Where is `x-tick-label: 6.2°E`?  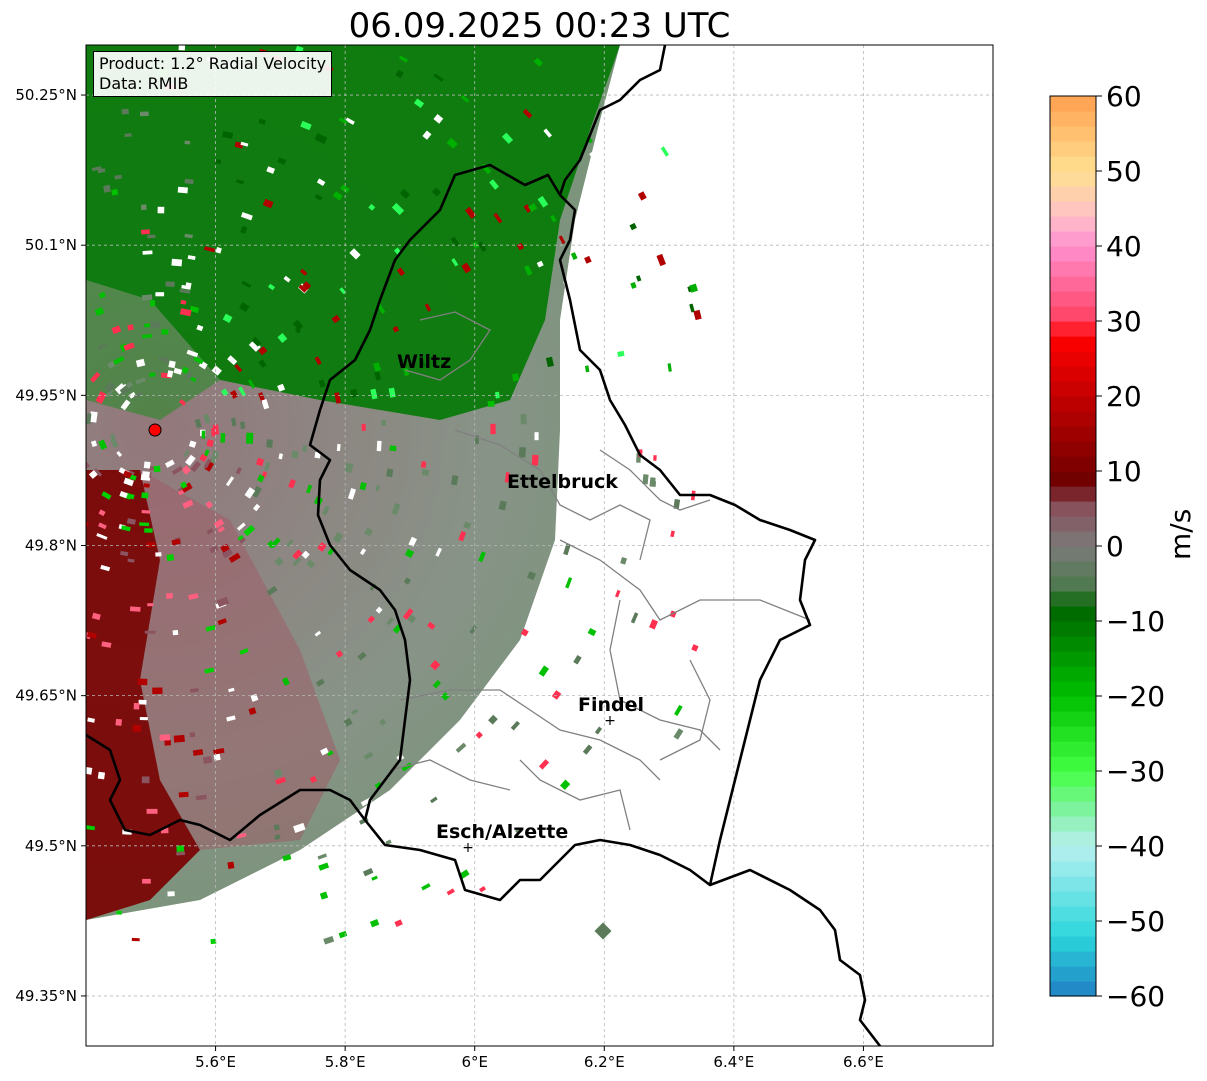
x-tick-label: 6.2°E is located at coordinates (604, 1062).